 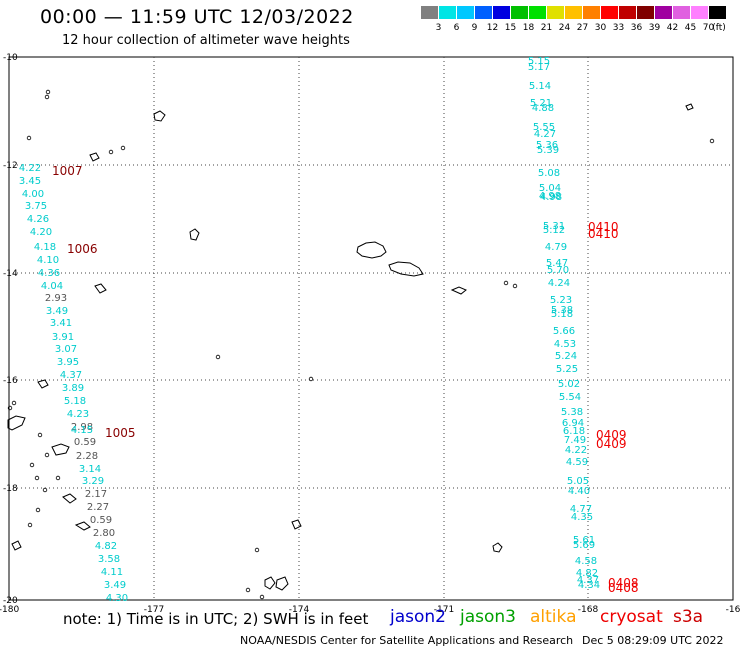 I want to click on wave-height-label: 5.31, so click(x=554, y=226).